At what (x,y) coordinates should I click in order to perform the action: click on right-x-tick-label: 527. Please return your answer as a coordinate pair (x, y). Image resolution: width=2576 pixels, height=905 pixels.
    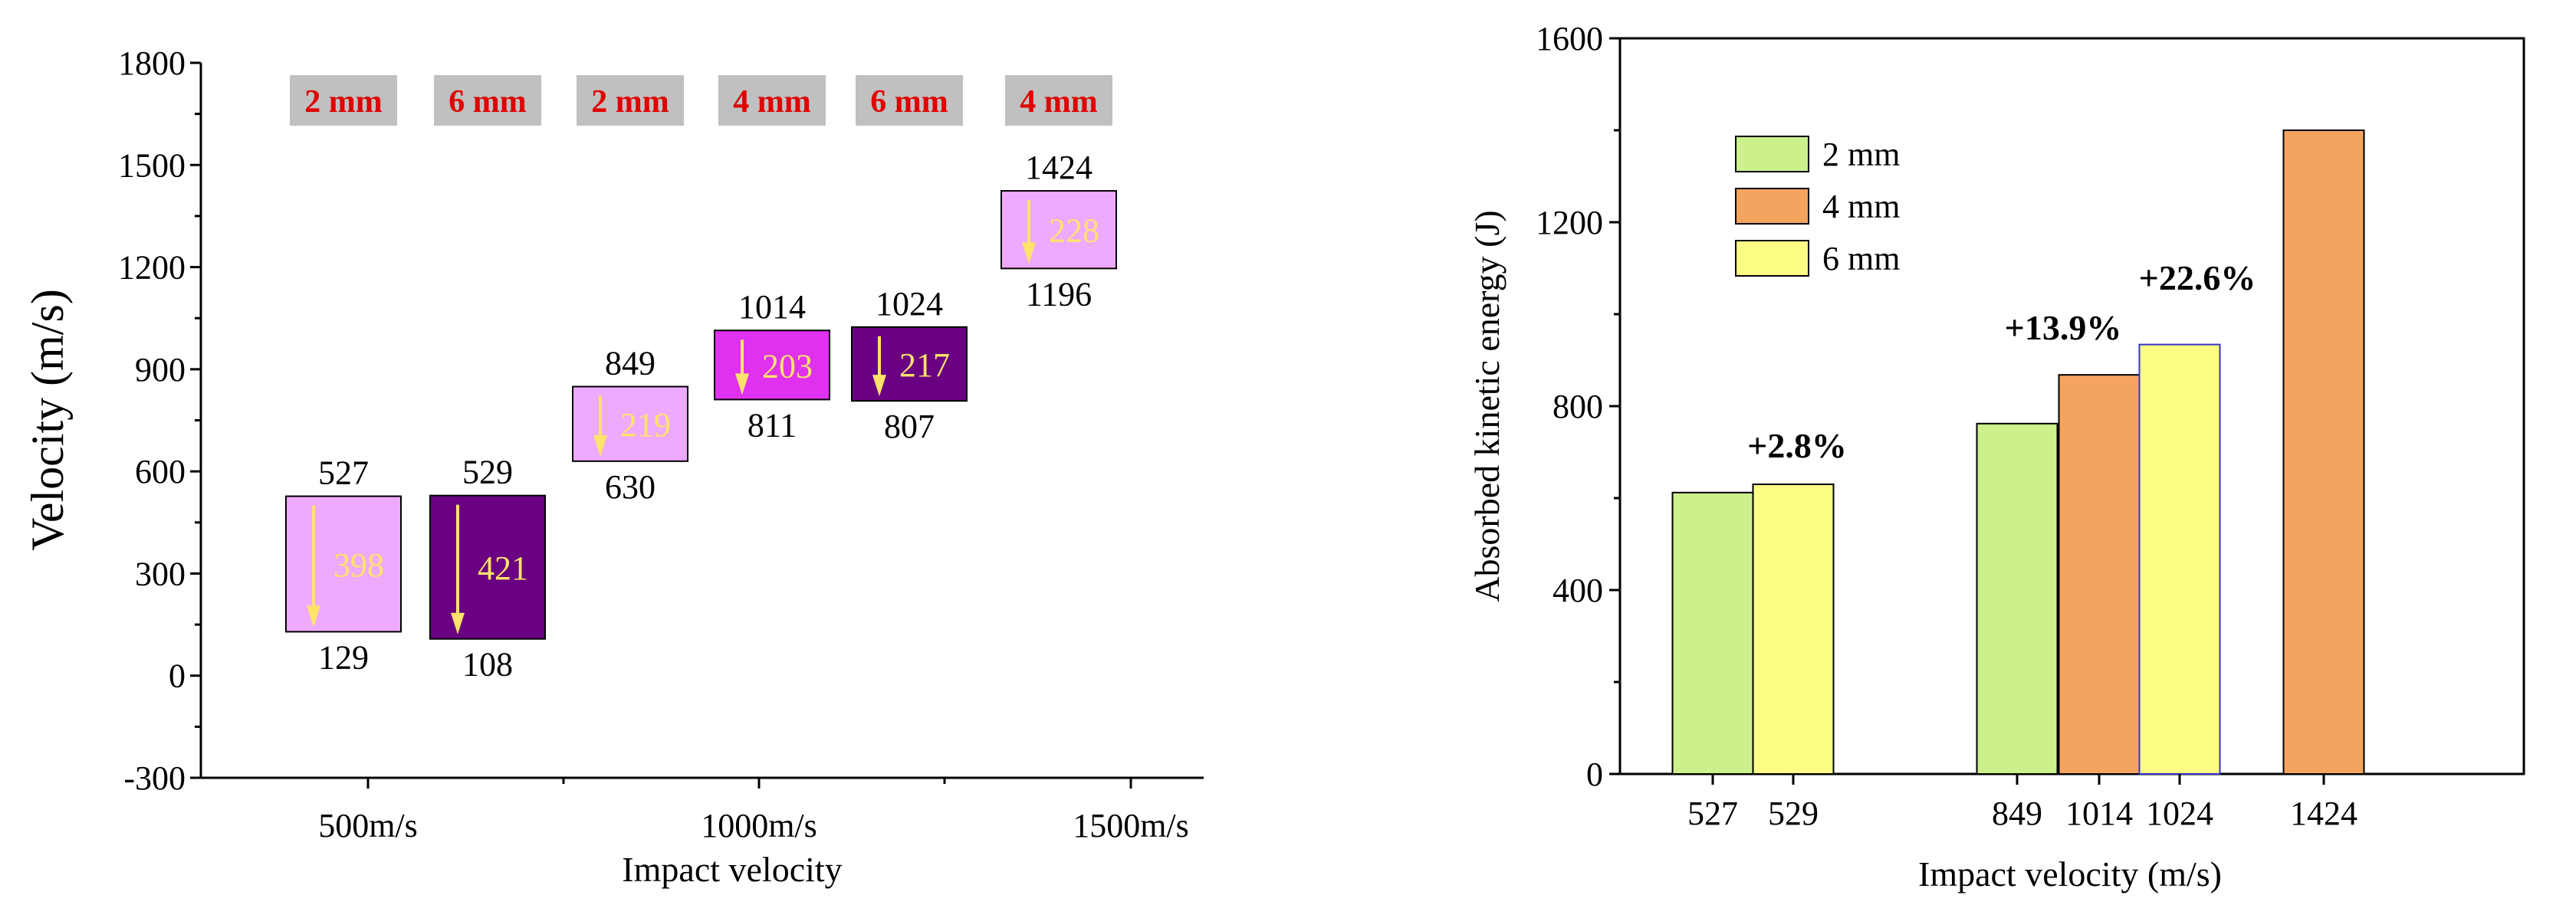
    Looking at the image, I should click on (1712, 813).